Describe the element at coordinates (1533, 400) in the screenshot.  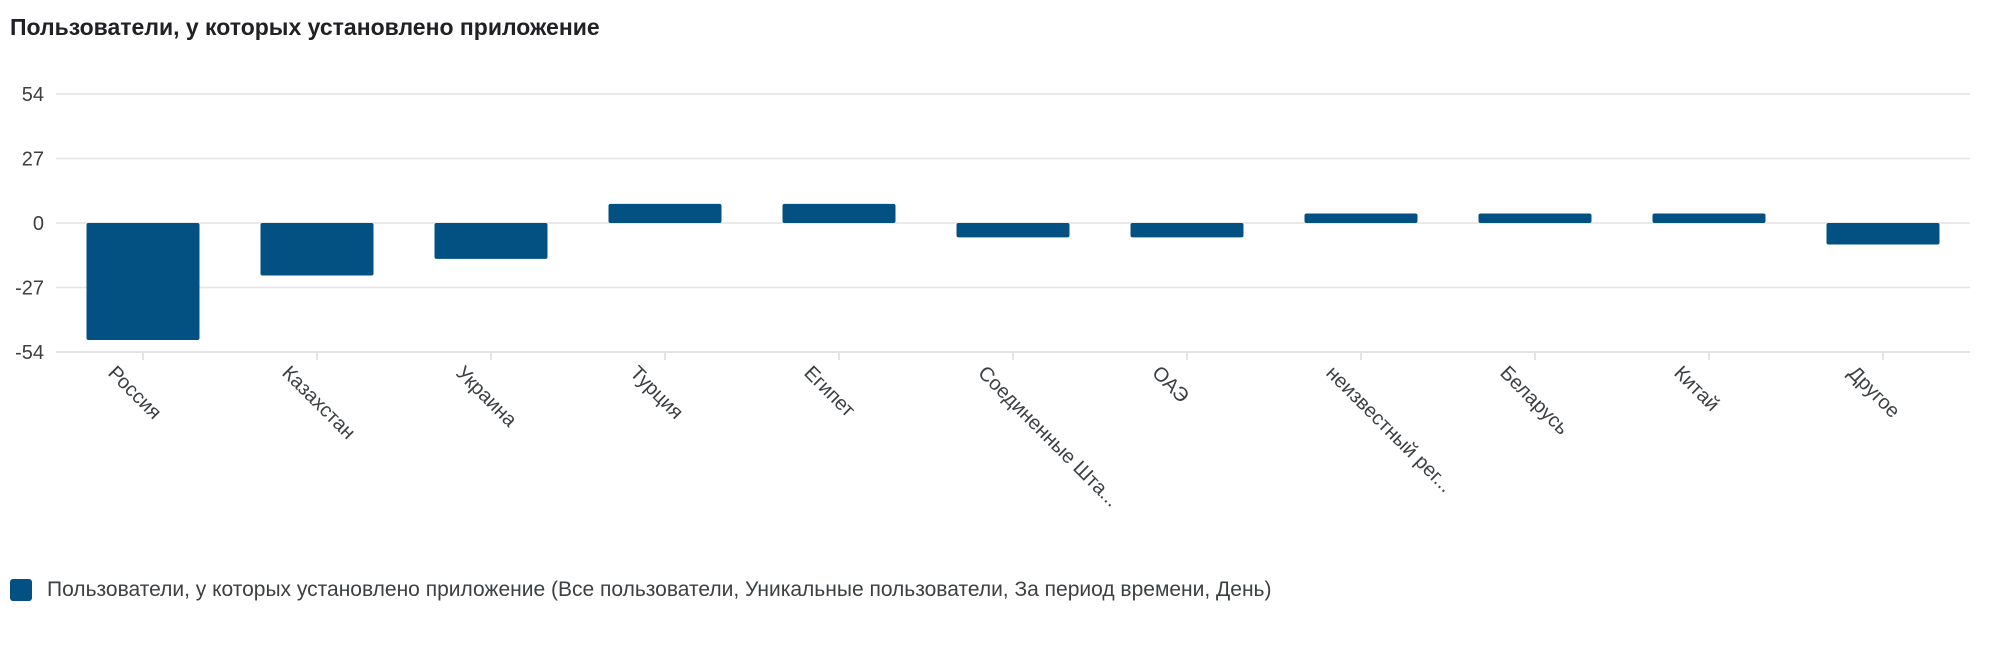
I see `x-tick-label: Беларусь` at that location.